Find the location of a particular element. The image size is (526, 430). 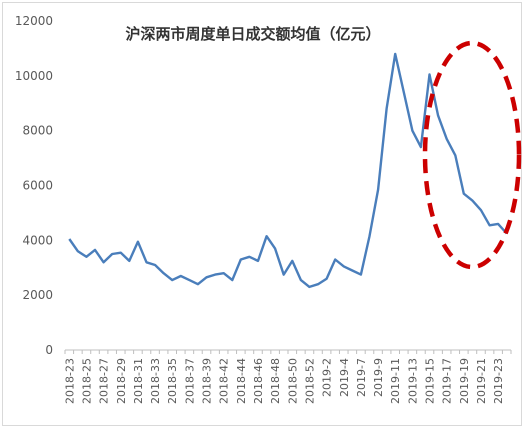

y-tick-label: 10000 is located at coordinates (34, 76).